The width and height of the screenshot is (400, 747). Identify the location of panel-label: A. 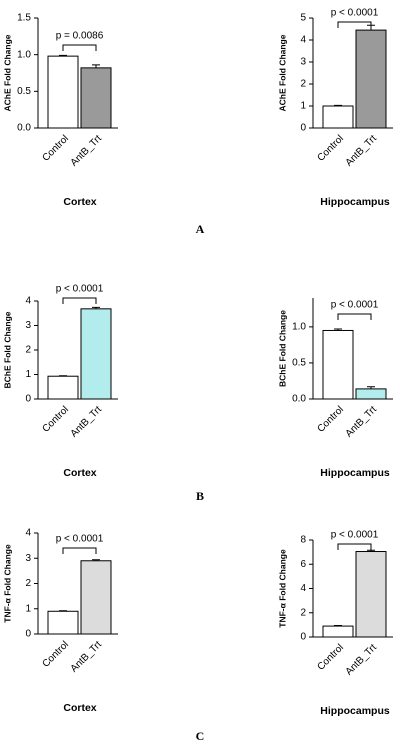
(200, 229).